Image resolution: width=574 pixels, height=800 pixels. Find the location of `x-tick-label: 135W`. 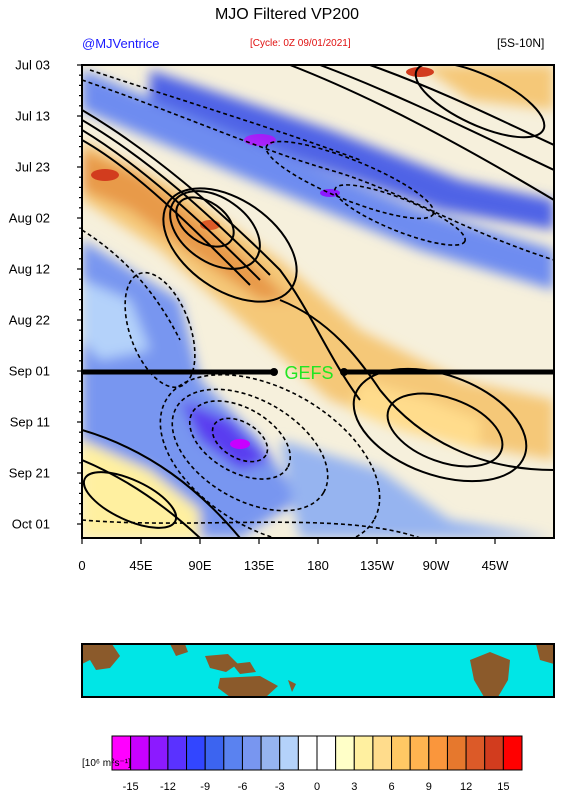

x-tick-label: 135W is located at coordinates (377, 565).